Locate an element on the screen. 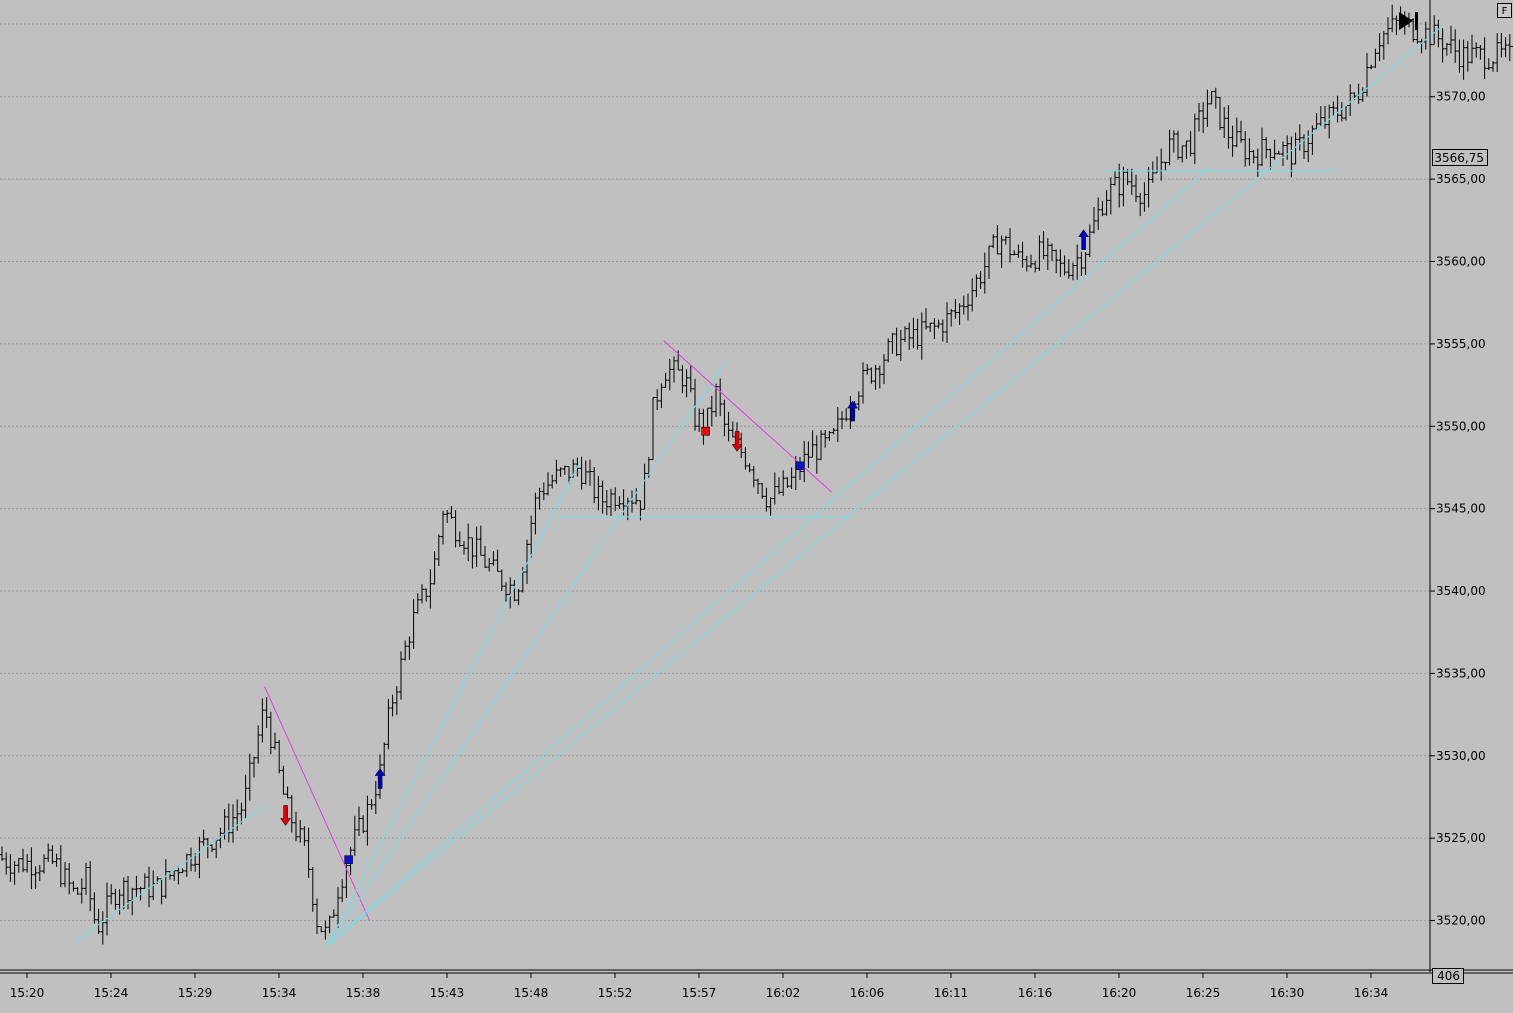  x-tick-label: 15:48 is located at coordinates (531, 993).